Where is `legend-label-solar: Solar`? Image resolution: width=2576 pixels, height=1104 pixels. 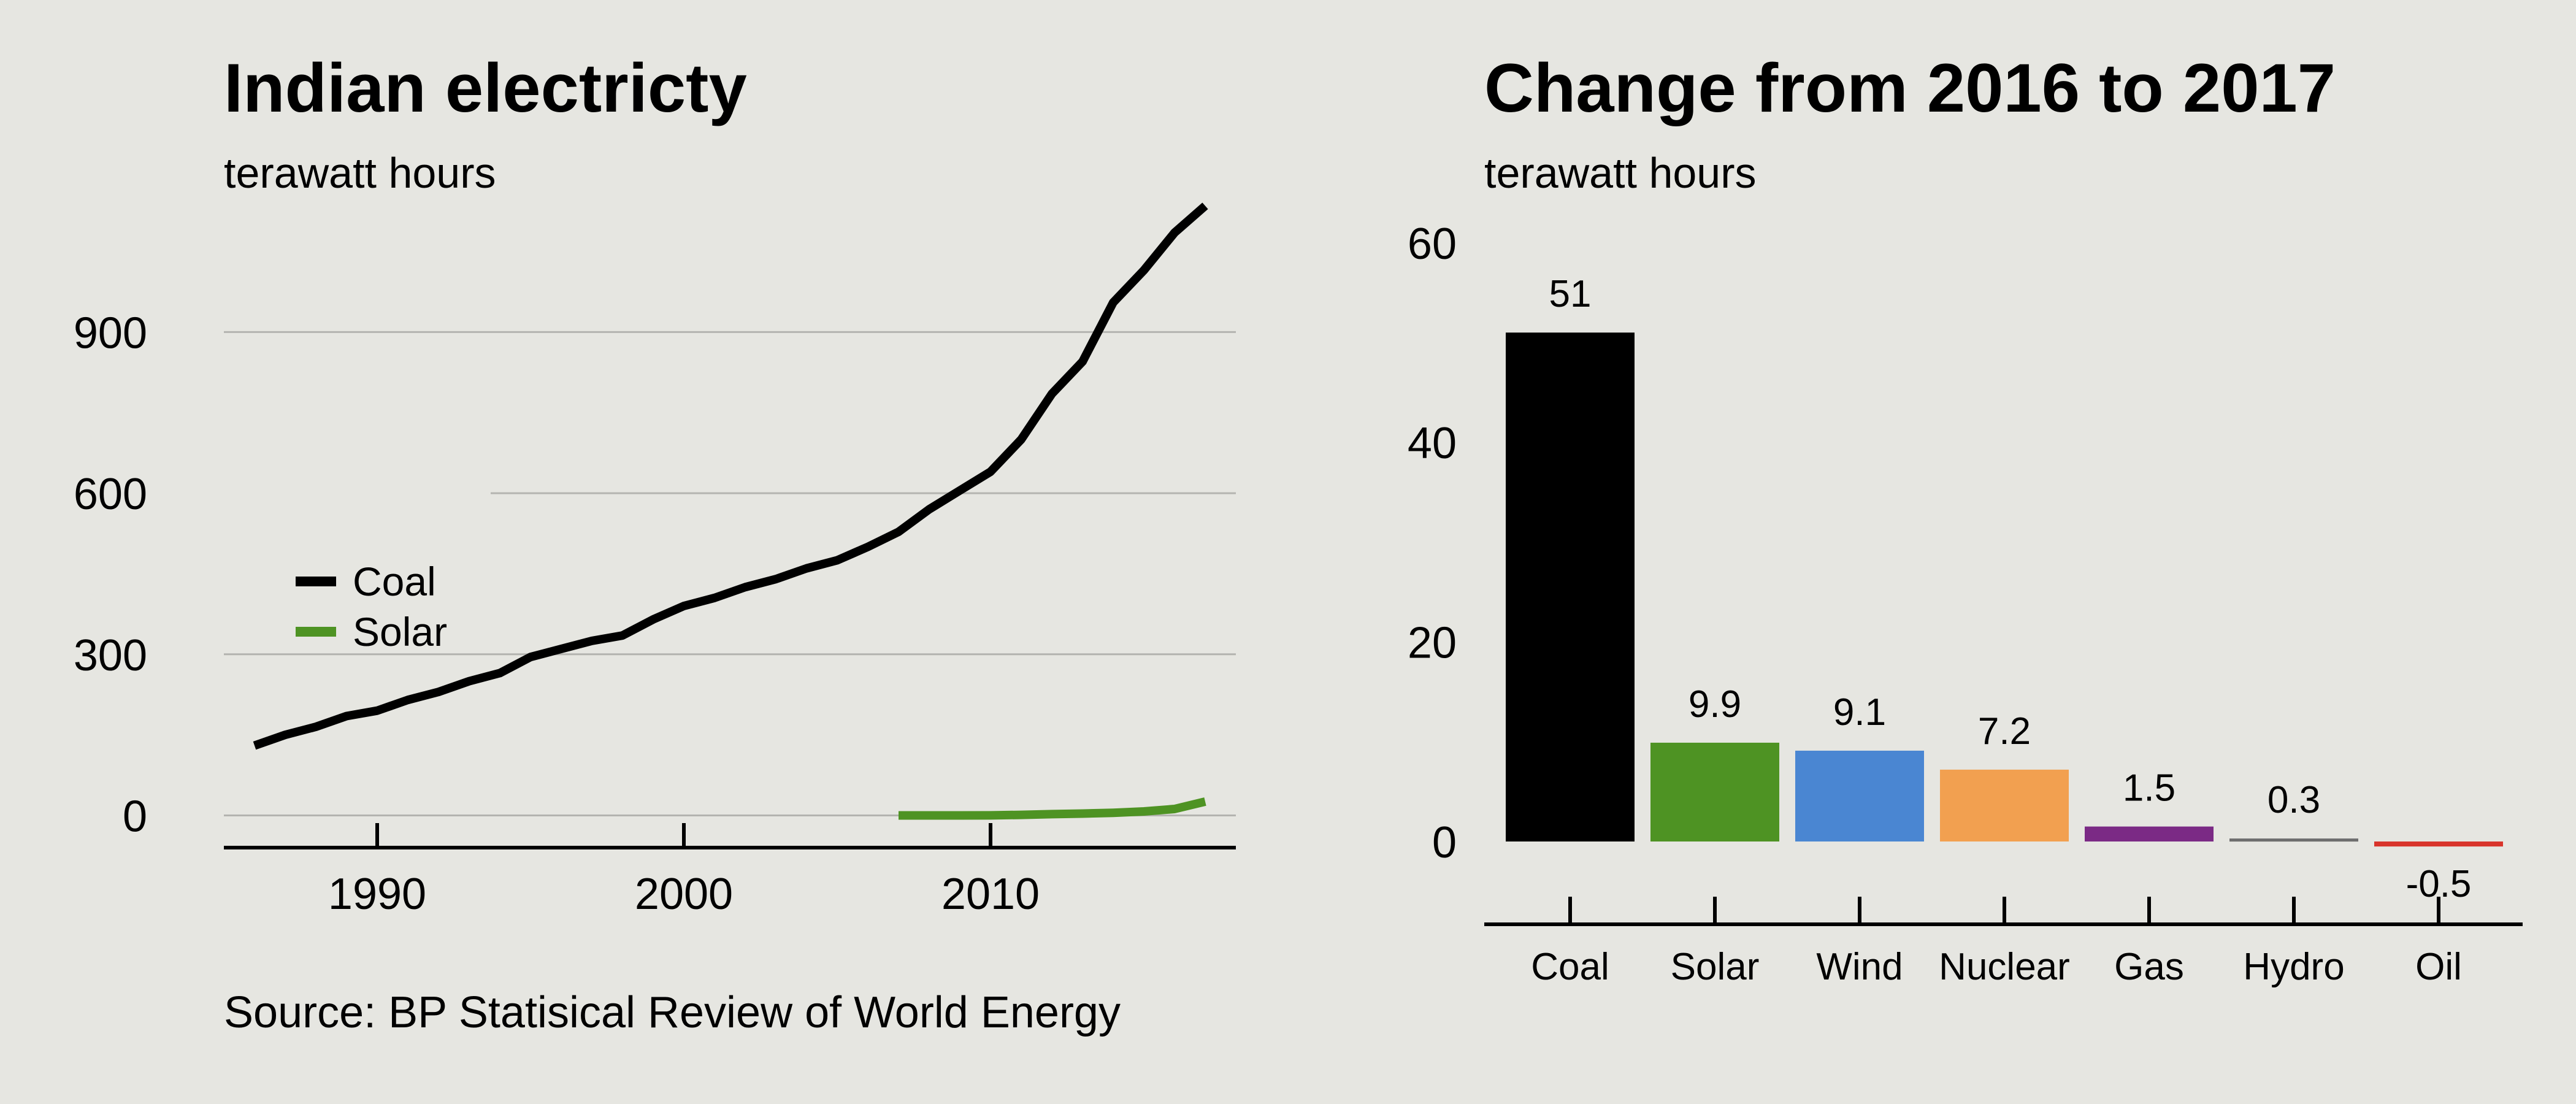 legend-label-solar: Solar is located at coordinates (400, 631).